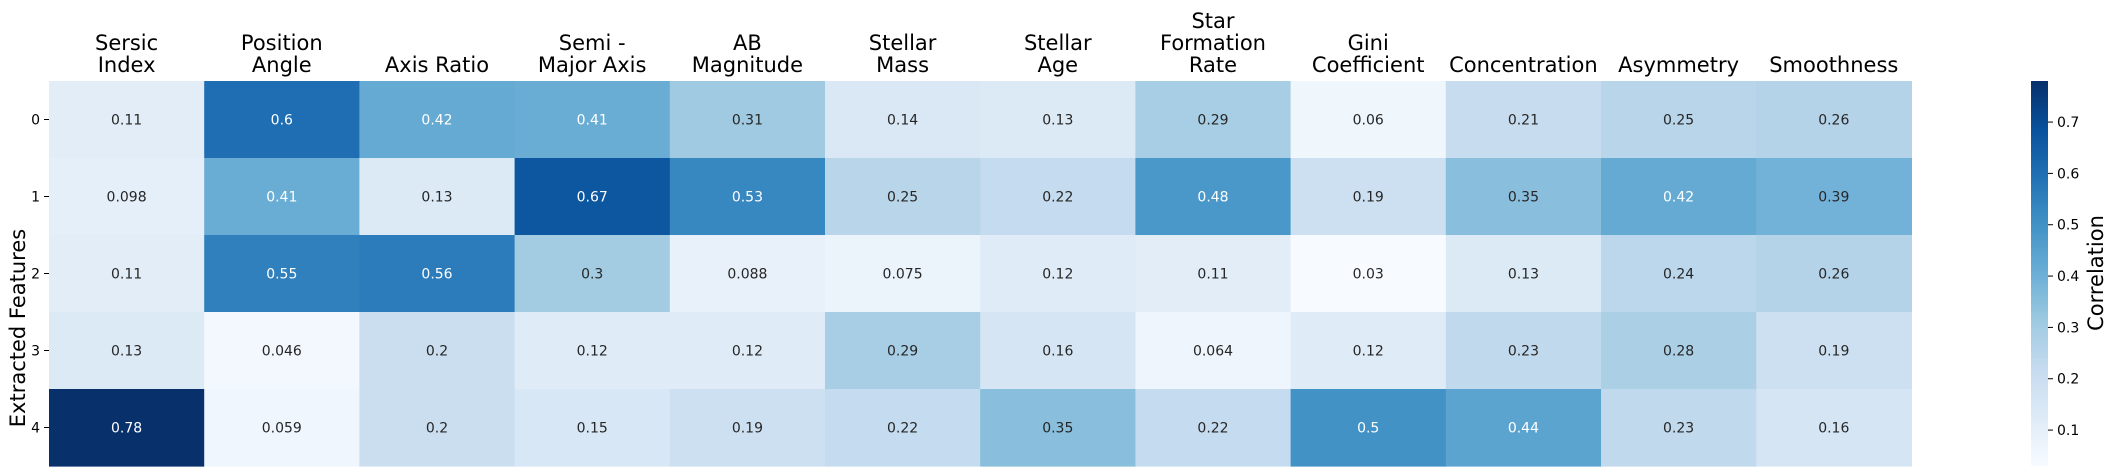  What do you see at coordinates (35, 198) in the screenshot?
I see `row-label: 1` at bounding box center [35, 198].